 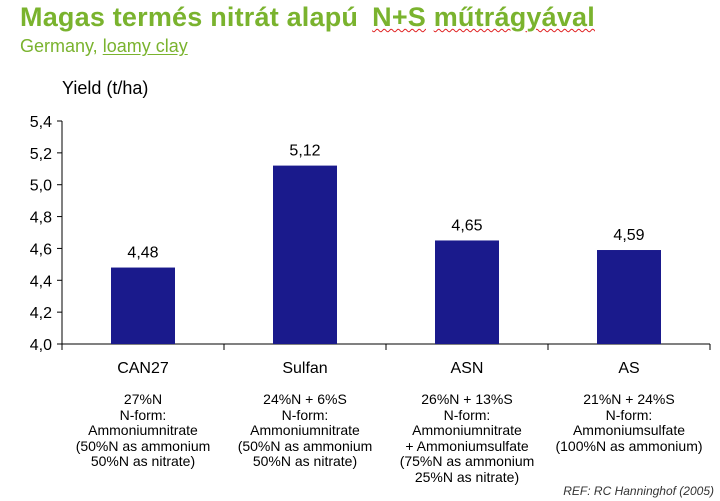 I want to click on subtitle: Germany, loamy clay, so click(x=104, y=46).